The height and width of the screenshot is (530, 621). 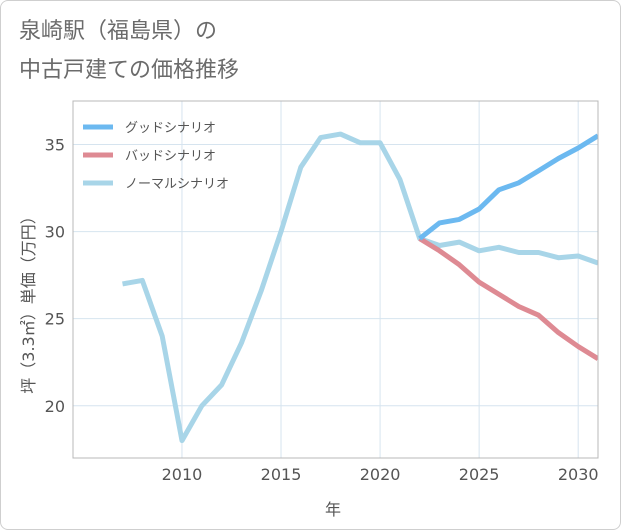 What do you see at coordinates (170, 156) in the screenshot?
I see `legend-label: バッドシナリオ` at bounding box center [170, 156].